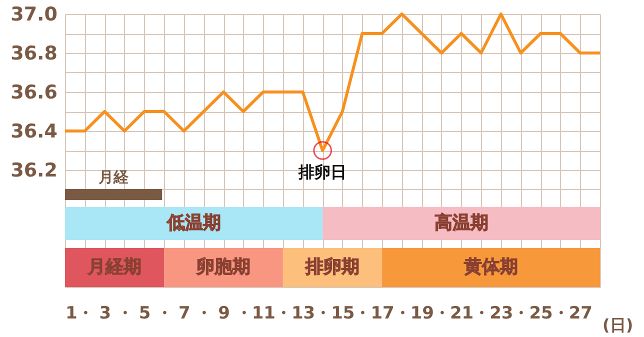 The height and width of the screenshot is (337, 644). Describe the element at coordinates (322, 172) in the screenshot. I see `annotation: 排卵日` at that location.